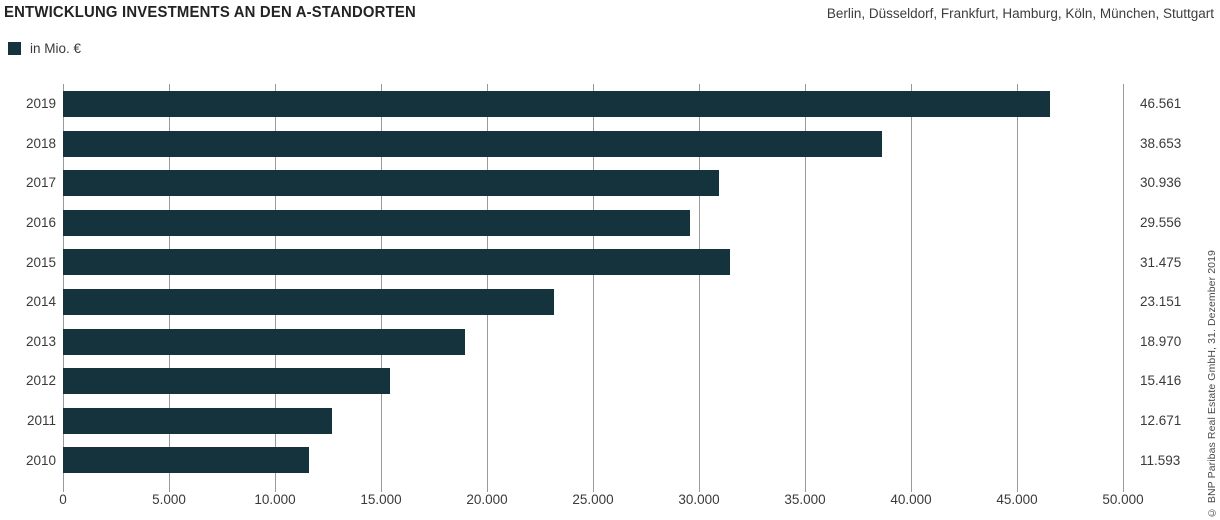 This screenshot has height=520, width=1220. I want to click on bar-value-label: 38.653, so click(1161, 143).